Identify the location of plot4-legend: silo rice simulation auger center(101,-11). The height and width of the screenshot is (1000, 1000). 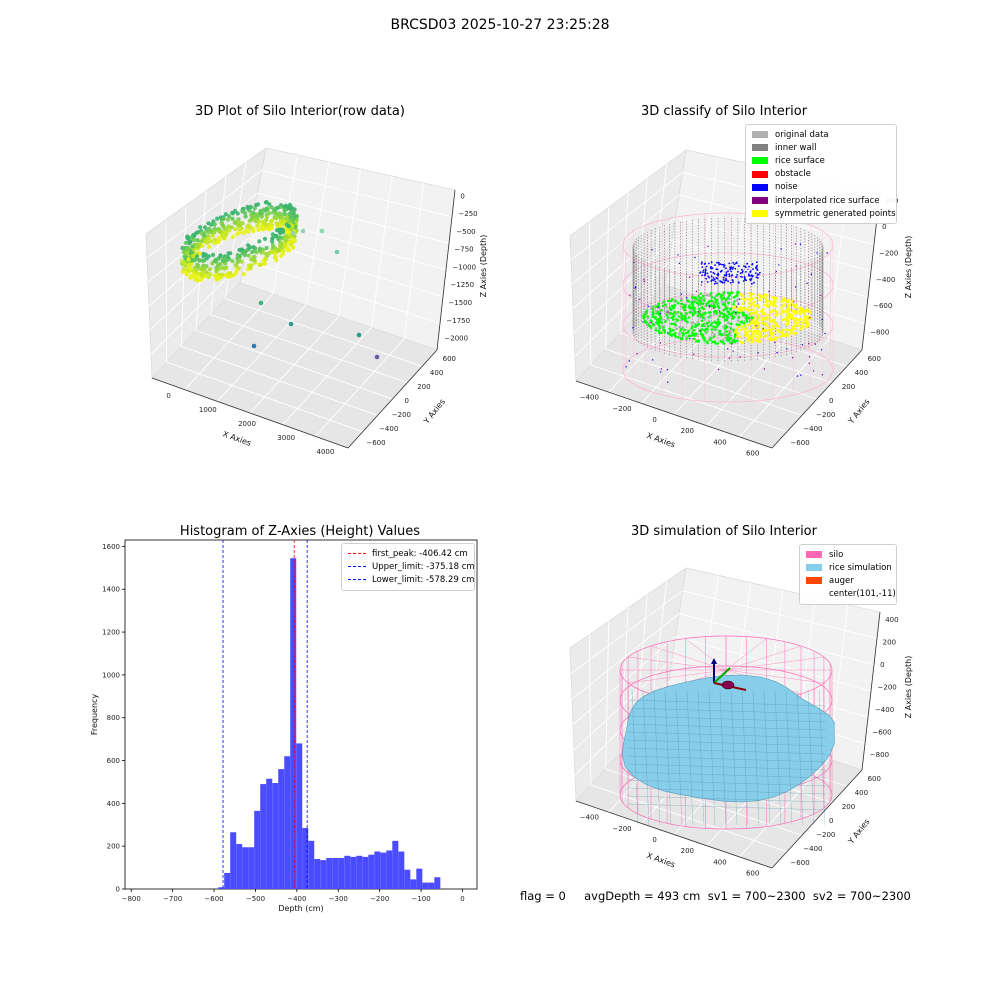
(848, 574).